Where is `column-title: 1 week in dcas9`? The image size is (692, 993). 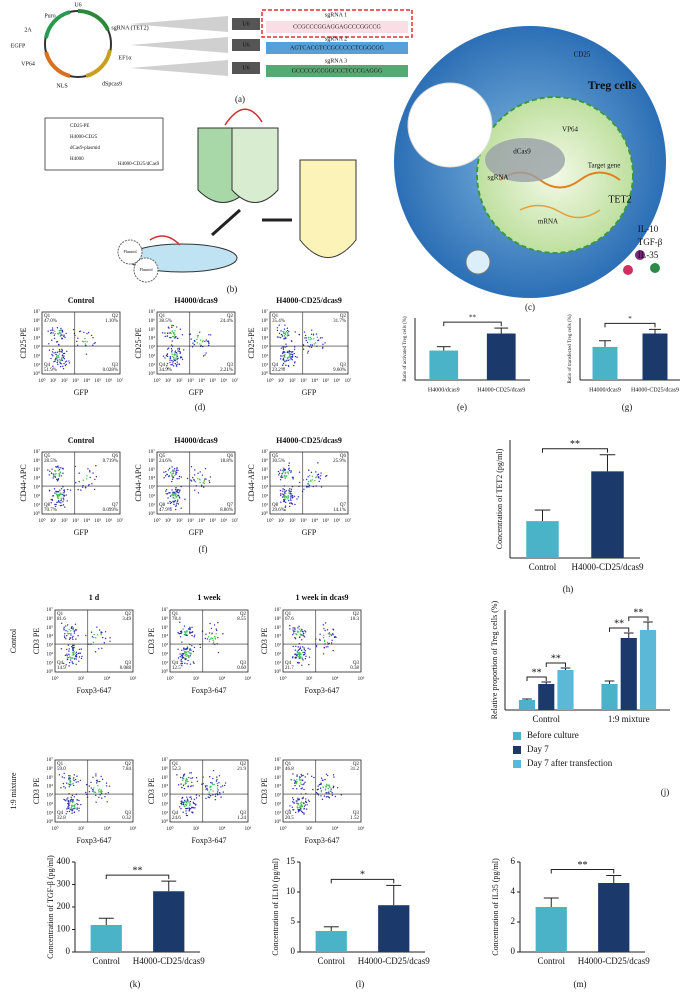
column-title: 1 week in dcas9 is located at coordinates (321, 597).